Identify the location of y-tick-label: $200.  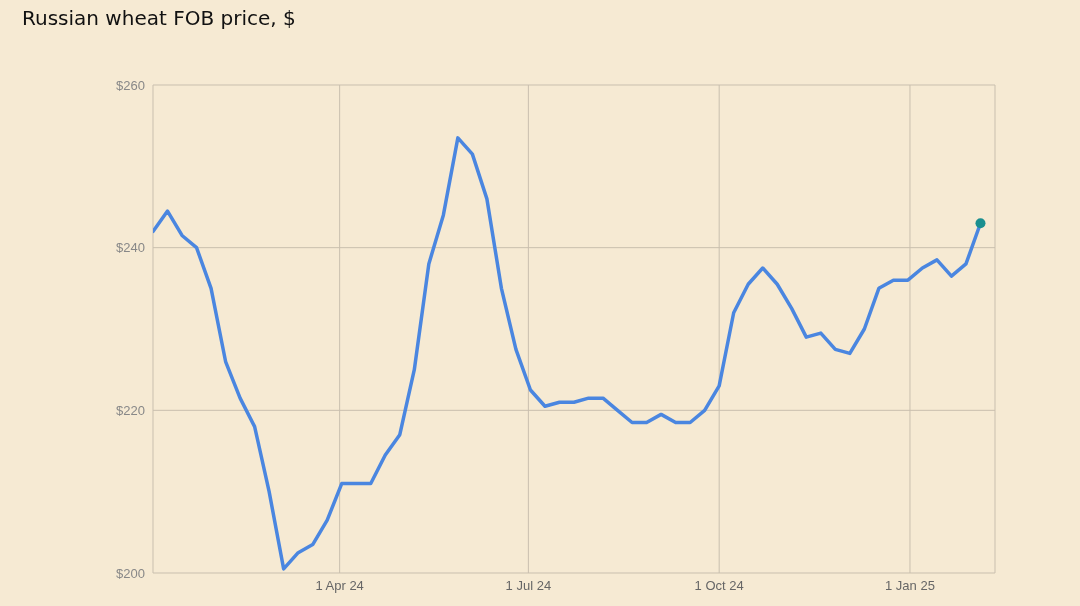
(130, 573).